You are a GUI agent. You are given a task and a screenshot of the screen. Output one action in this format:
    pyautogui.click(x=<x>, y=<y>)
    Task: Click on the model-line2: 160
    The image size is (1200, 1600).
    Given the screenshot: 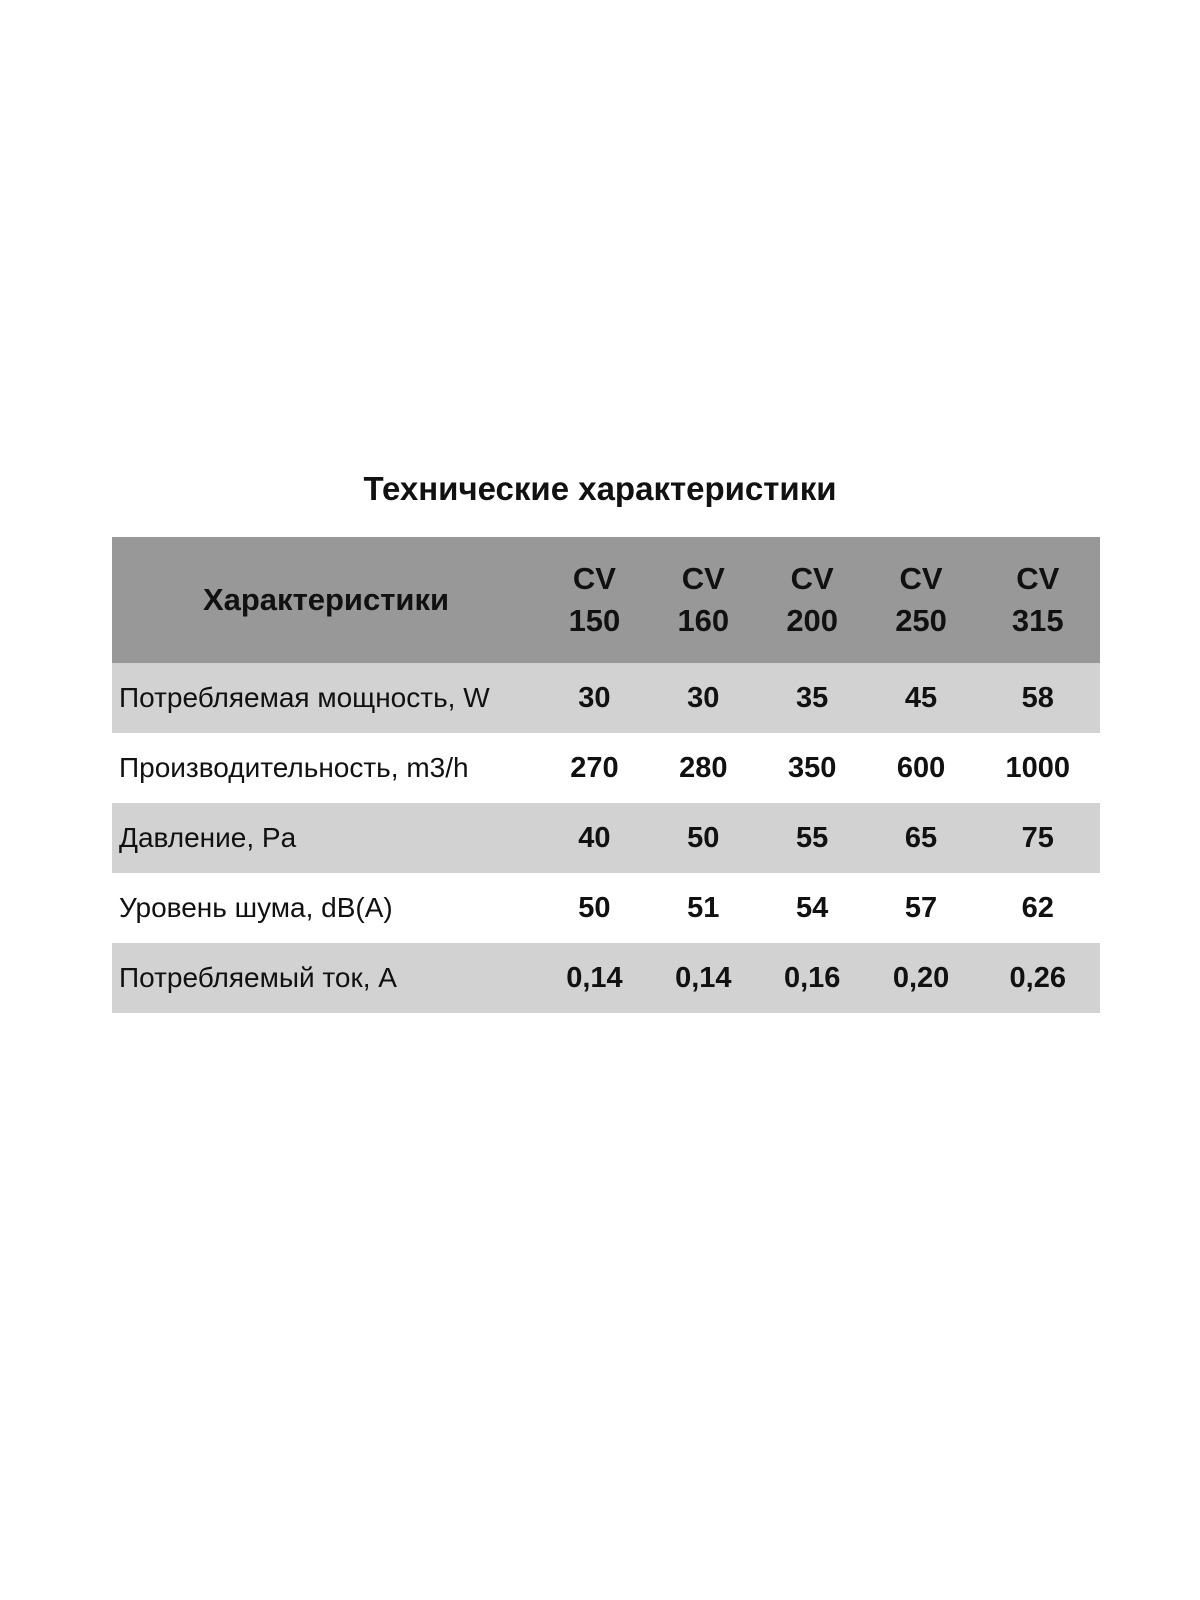 What is the action you would take?
    pyautogui.click(x=703, y=620)
    